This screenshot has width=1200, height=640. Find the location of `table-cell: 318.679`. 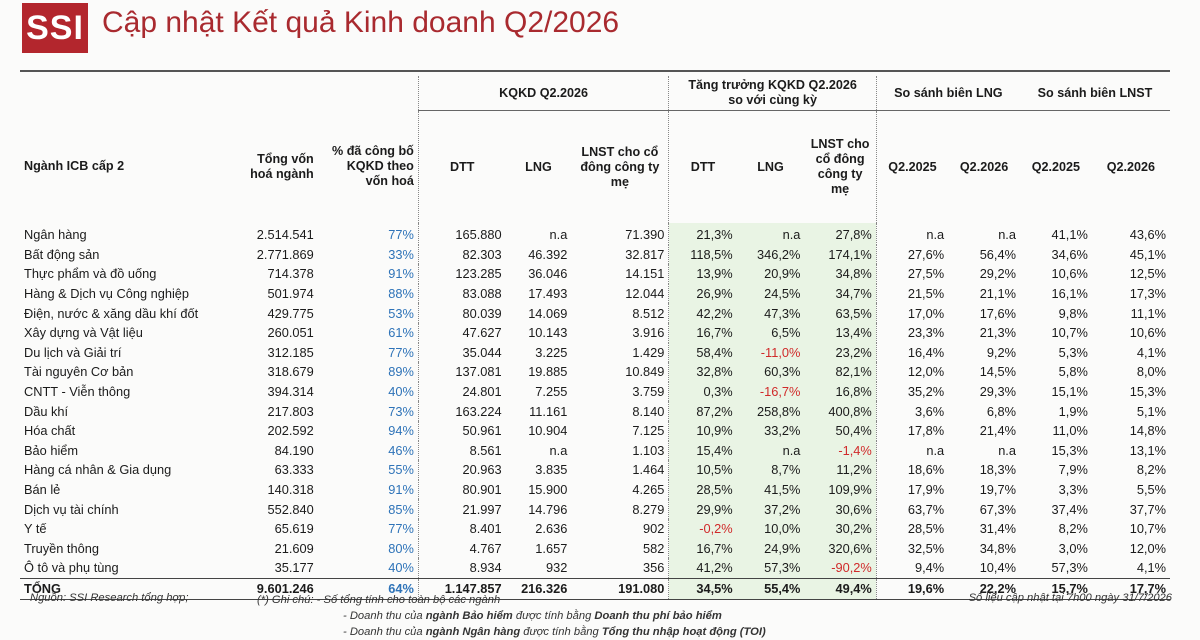

table-cell: 318.679 is located at coordinates (290, 372).